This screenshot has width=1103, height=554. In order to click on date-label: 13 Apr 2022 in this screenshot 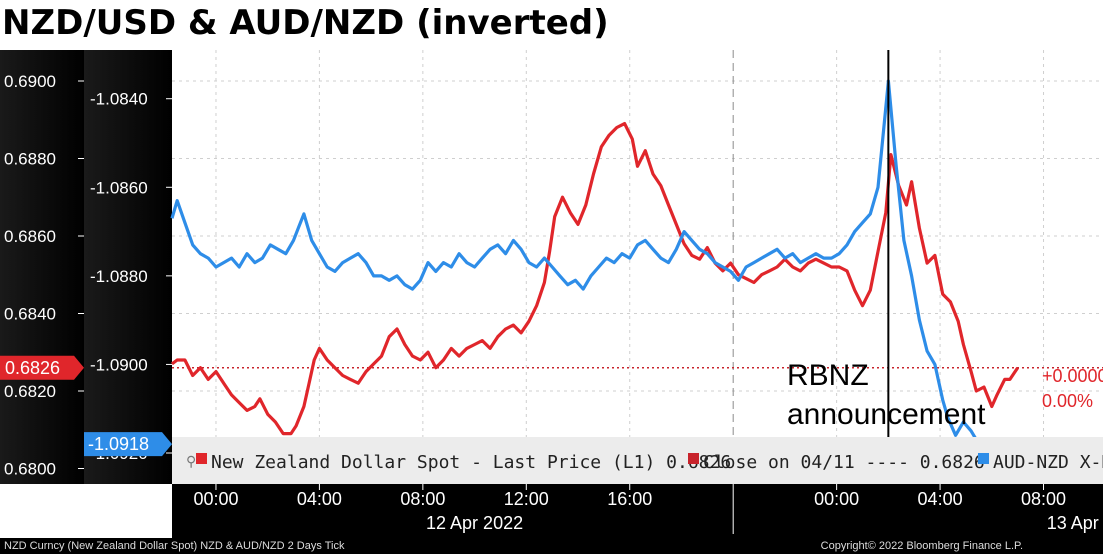, I will do `click(1075, 523)`.